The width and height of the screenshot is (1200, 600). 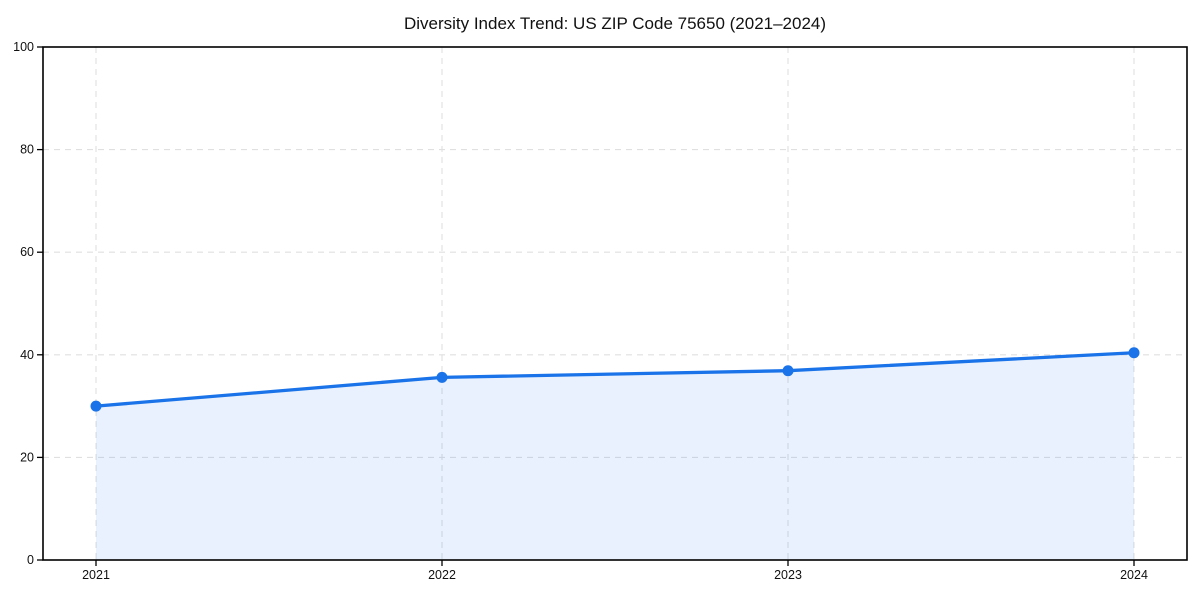 I want to click on series-line, so click(x=615, y=379).